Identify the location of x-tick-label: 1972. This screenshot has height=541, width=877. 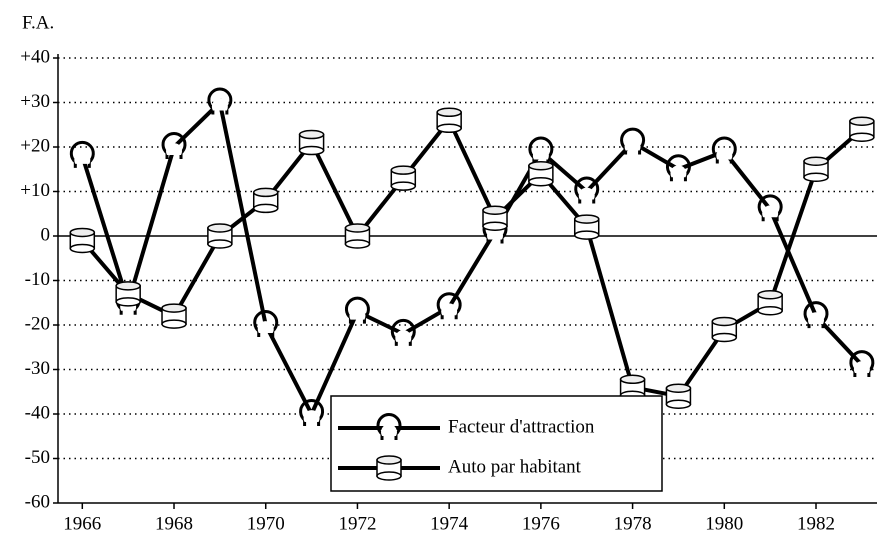
(357, 523).